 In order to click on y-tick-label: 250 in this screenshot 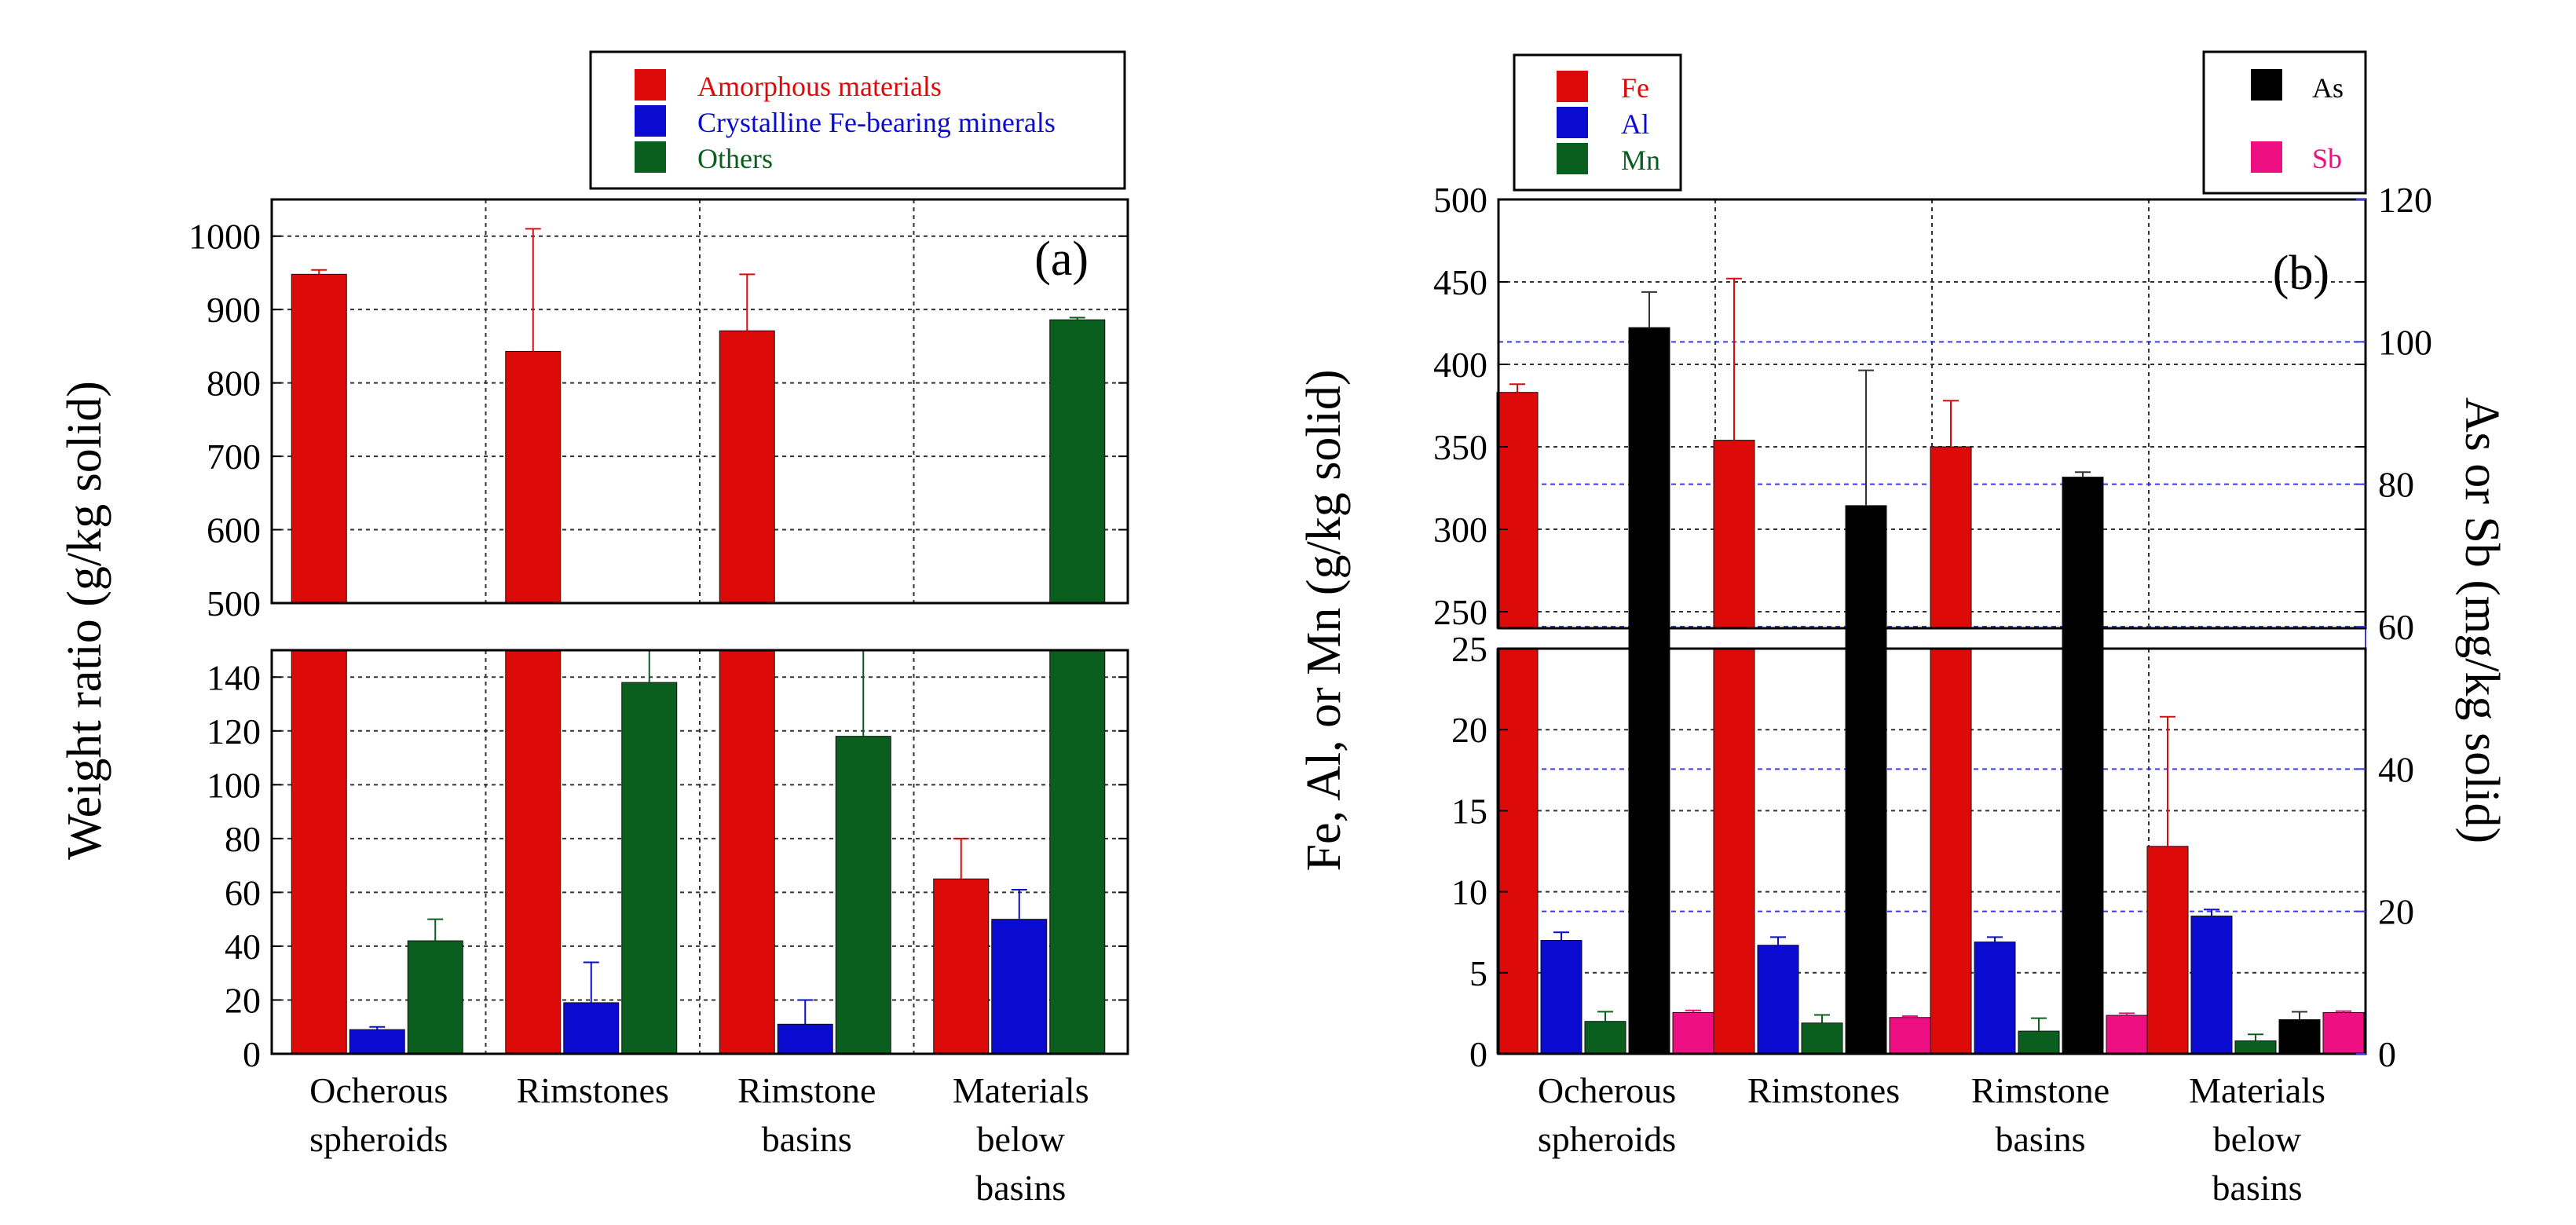, I will do `click(1460, 612)`.